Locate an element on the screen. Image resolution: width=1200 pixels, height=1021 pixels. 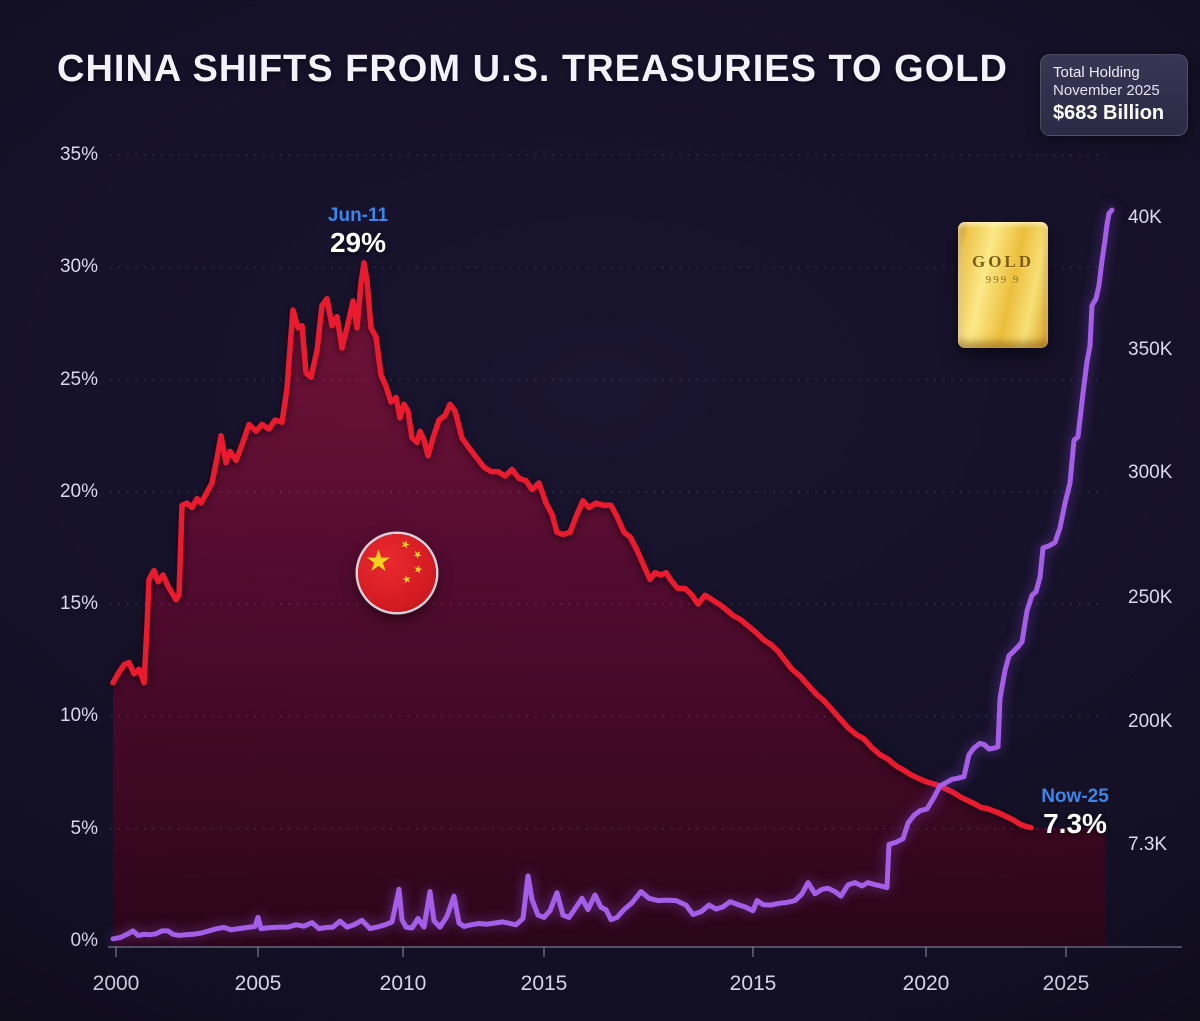
total-holding-value: $683 Billion is located at coordinates (1109, 113).